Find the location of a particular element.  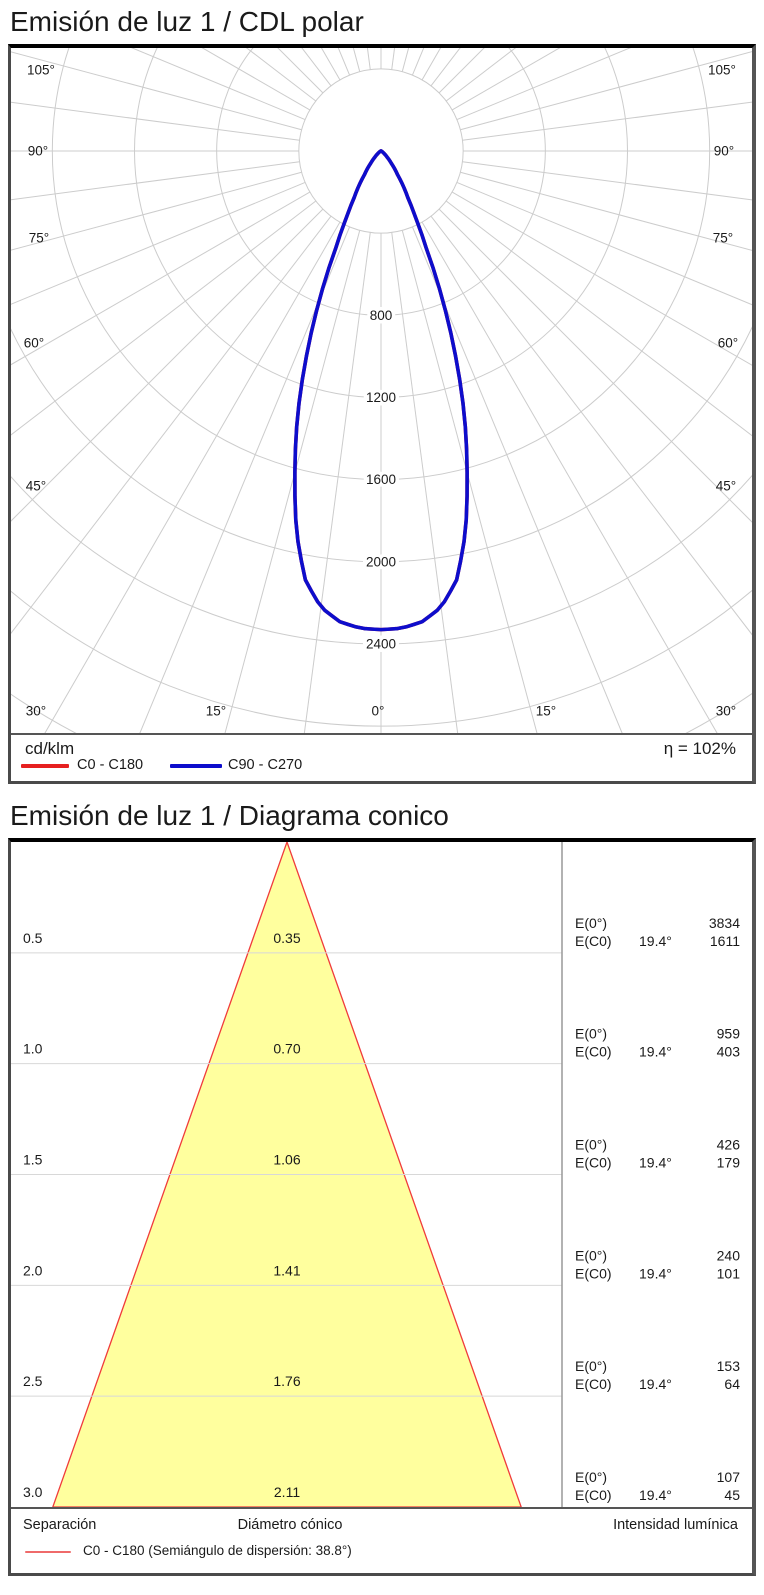

footer-intensity-label: Intensidad lumínica is located at coordinates (675, 1525).